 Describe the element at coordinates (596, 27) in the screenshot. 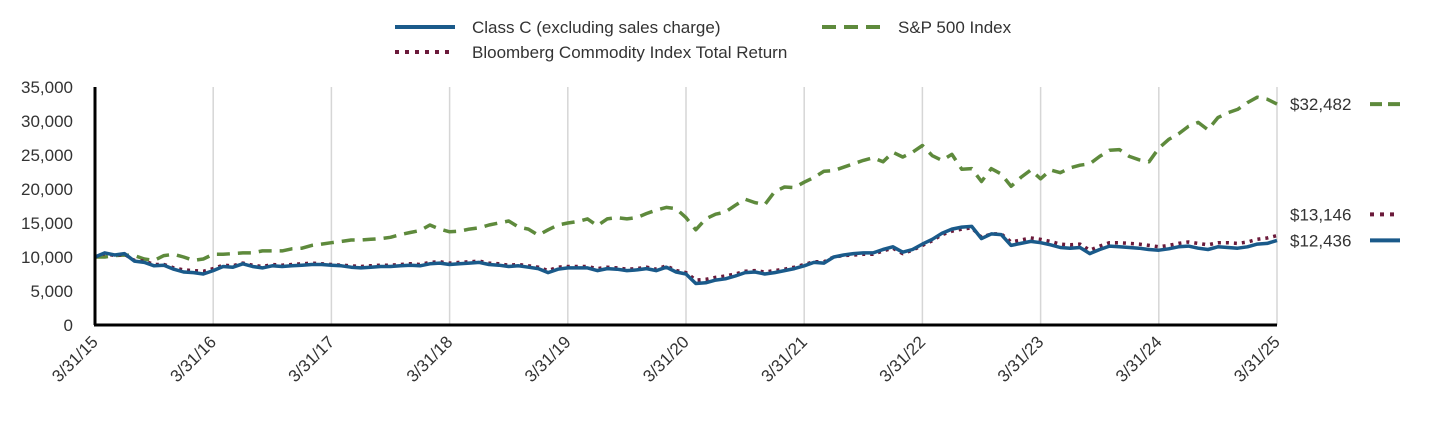

I see `legend-label-class-c: Class C (excluding sales charge)` at that location.